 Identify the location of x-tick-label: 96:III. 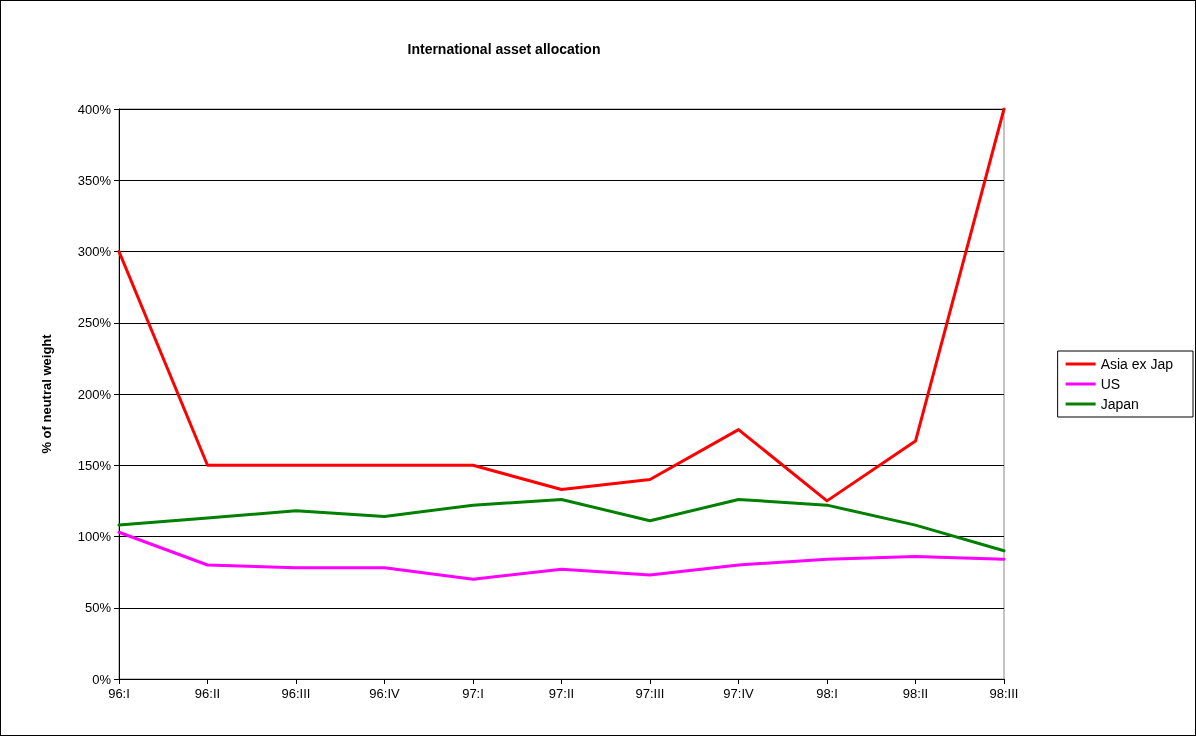
(296, 693).